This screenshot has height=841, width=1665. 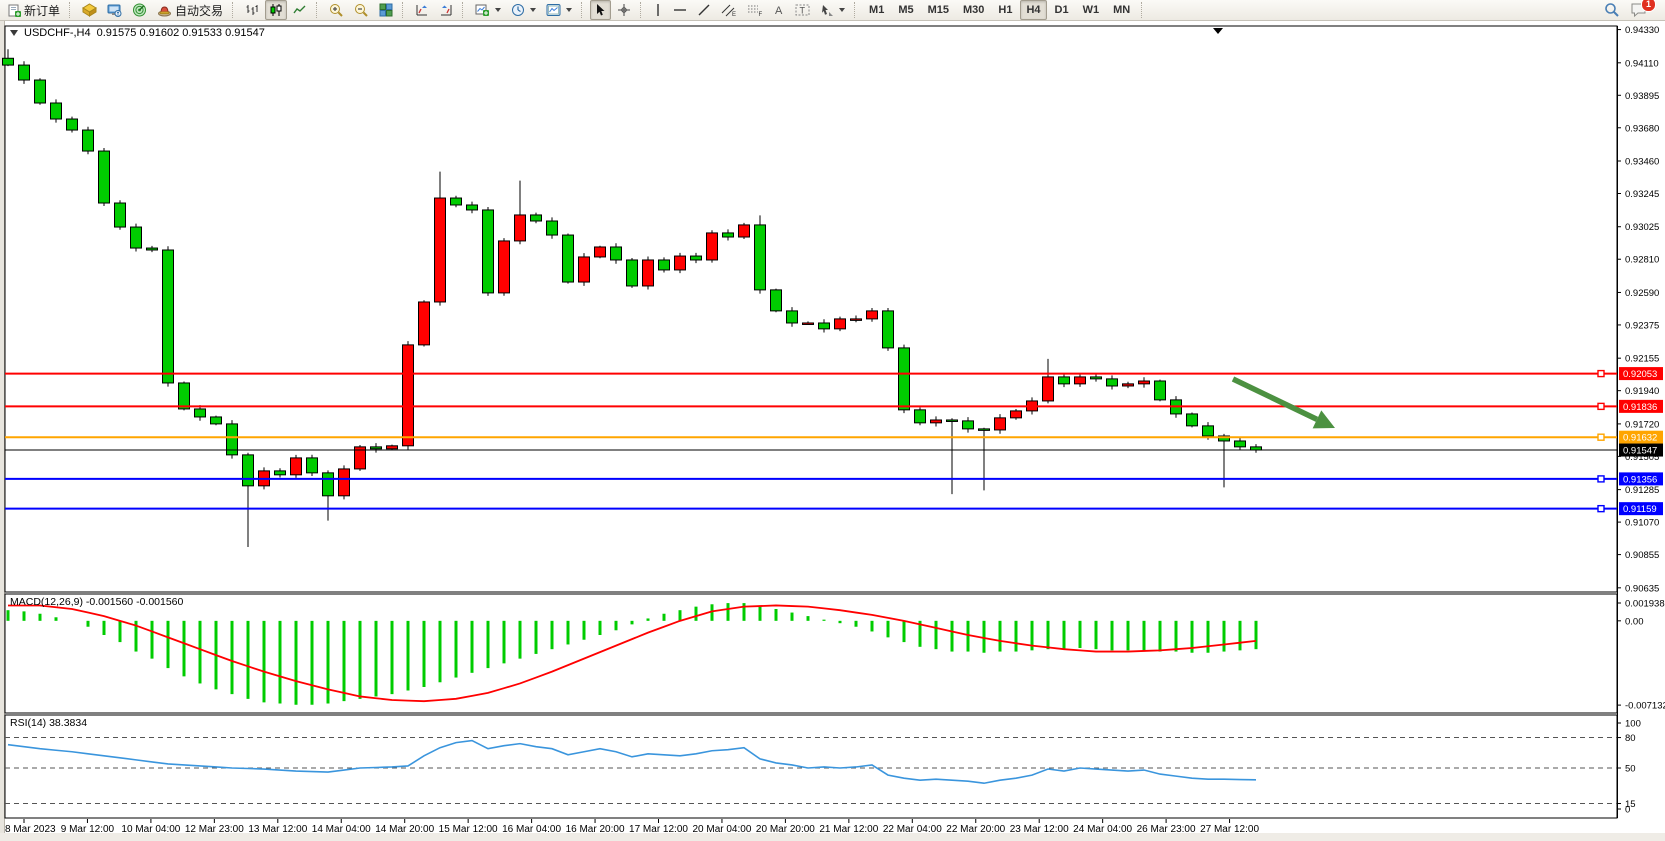 What do you see at coordinates (755, 10) in the screenshot?
I see `fibonacci-tool-button: F` at bounding box center [755, 10].